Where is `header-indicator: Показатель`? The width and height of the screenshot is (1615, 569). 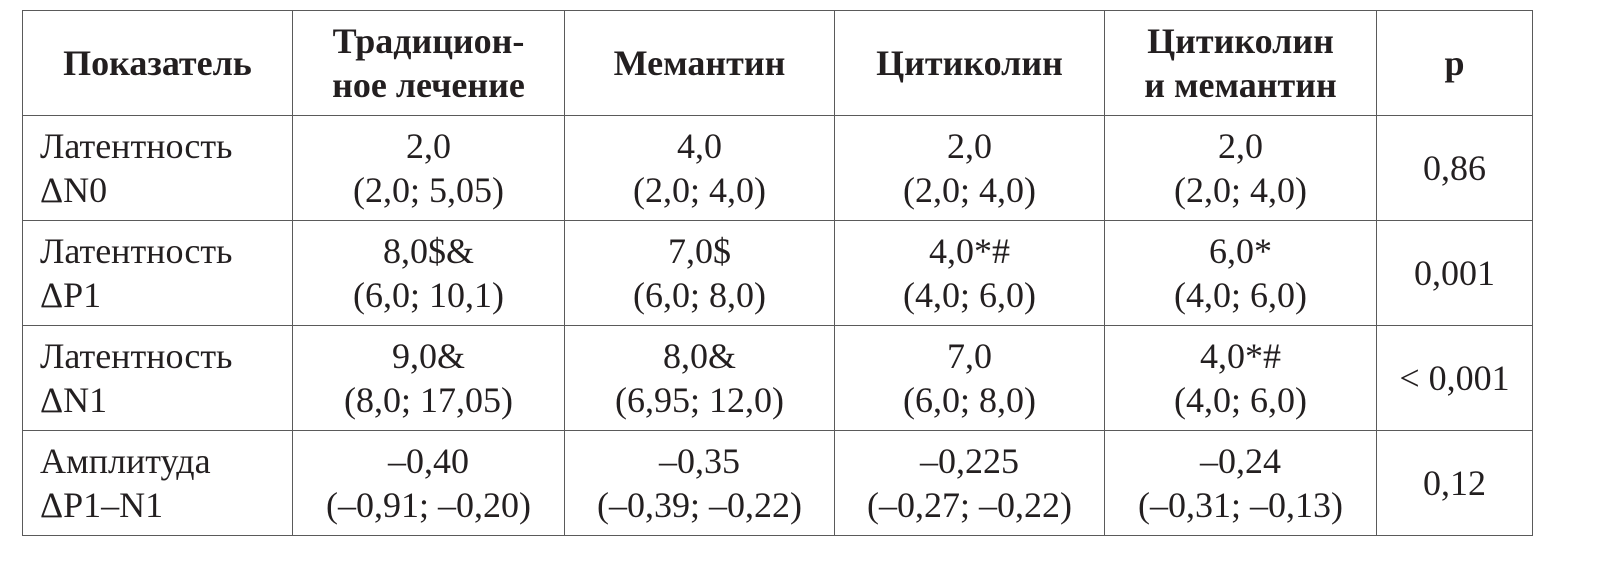
header-indicator: Показатель is located at coordinates (157, 63).